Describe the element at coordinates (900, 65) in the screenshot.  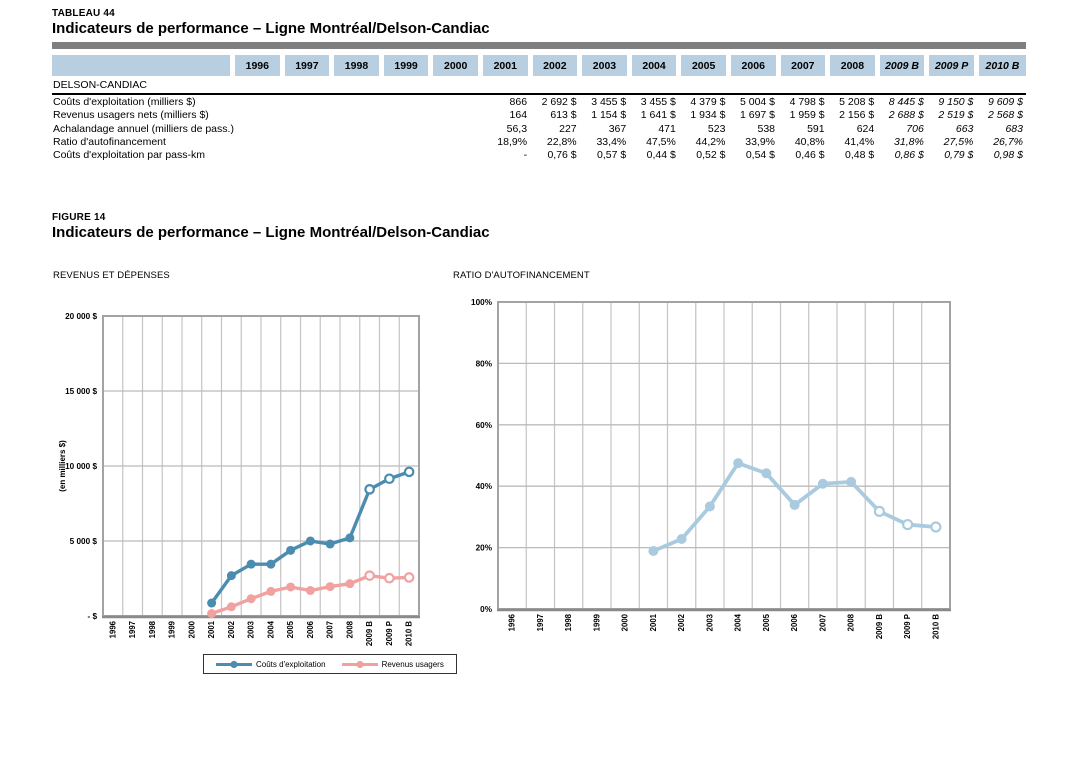
I see `year-header-cell: 2009 B` at that location.